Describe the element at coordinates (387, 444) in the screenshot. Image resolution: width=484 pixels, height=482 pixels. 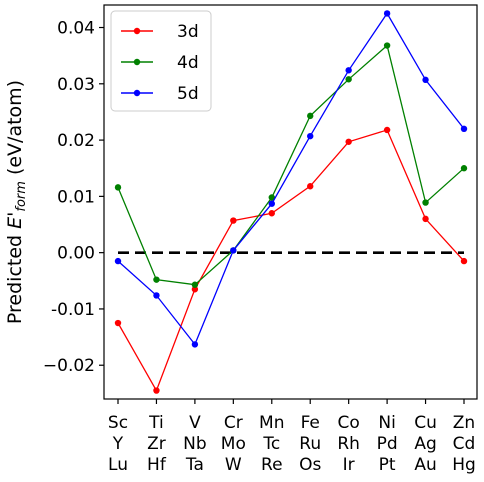
I see `x-tick-label: Pd` at that location.